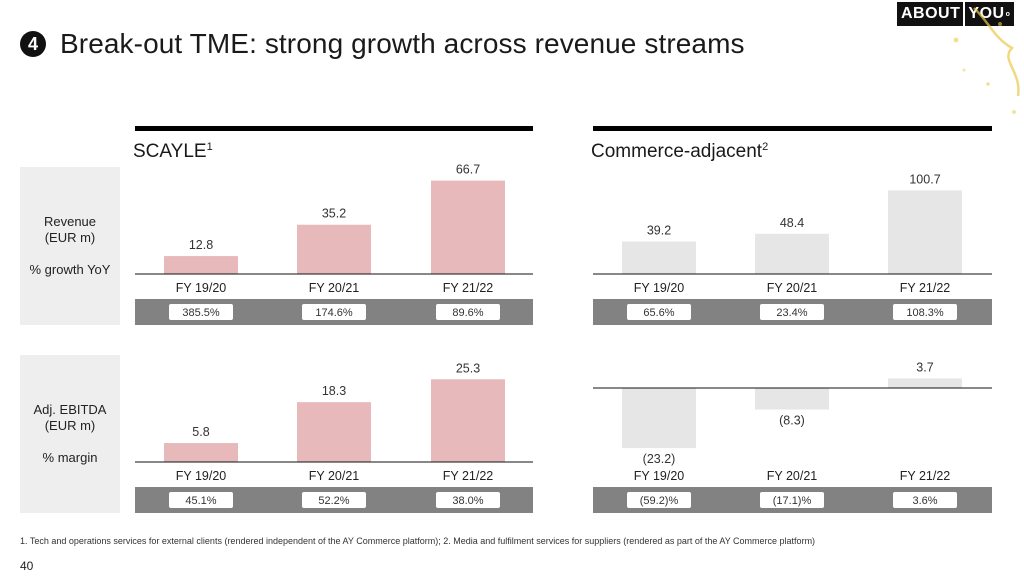  I want to click on revenue-sub-label: % growth YoY, so click(70, 269).